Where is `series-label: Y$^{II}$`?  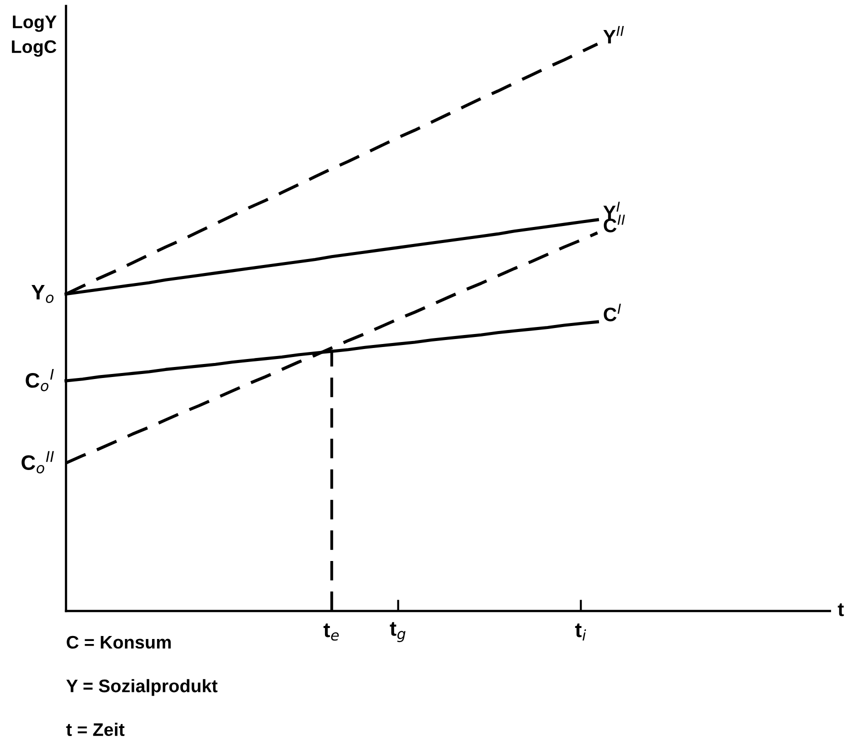
series-label: Y$^{II}$ is located at coordinates (613, 35).